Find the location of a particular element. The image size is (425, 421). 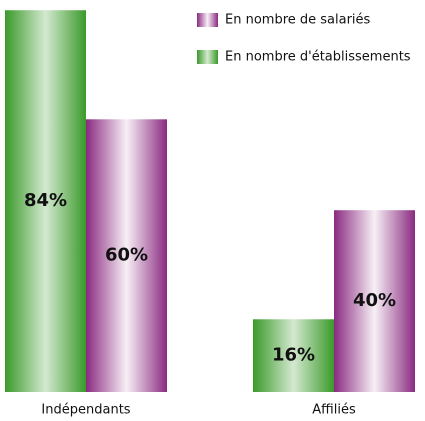

value-label: 84% is located at coordinates (45, 200).